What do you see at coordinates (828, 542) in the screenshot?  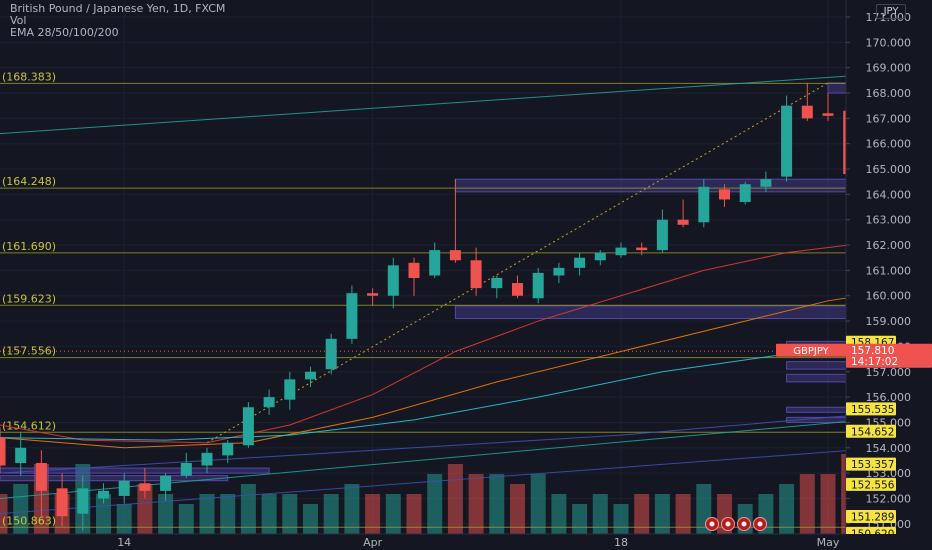 I see `time-tick-label: May` at bounding box center [828, 542].